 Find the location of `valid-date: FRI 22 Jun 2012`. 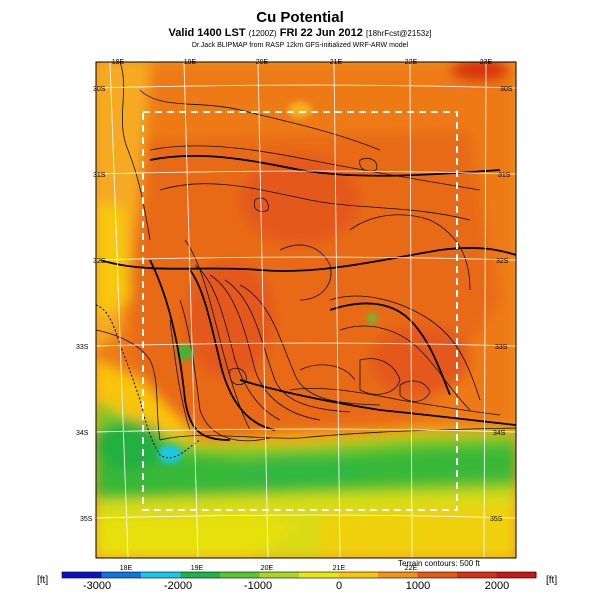

valid-date: FRI 22 Jun 2012 is located at coordinates (321, 33).